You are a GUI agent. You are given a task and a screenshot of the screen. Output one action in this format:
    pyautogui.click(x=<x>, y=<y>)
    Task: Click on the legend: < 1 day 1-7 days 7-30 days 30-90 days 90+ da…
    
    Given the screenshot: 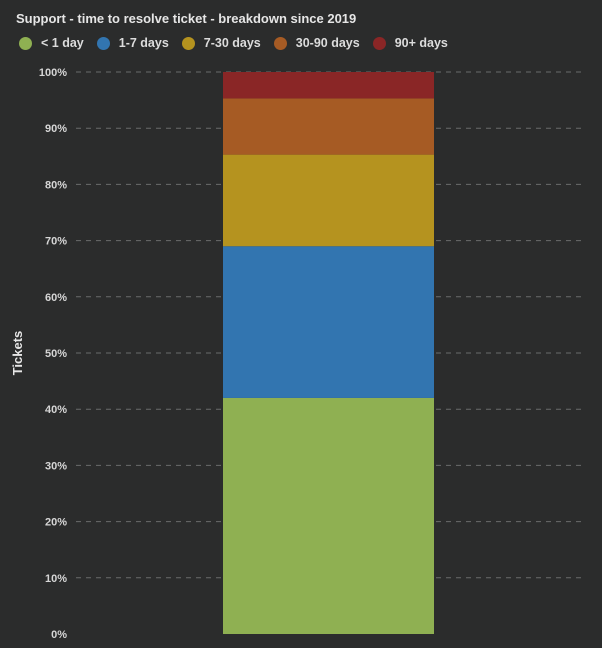 What is the action you would take?
    pyautogui.click(x=240, y=43)
    